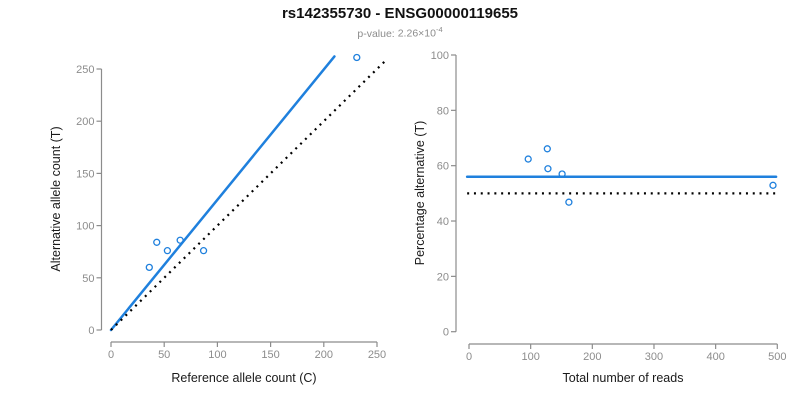  What do you see at coordinates (376, 33) in the screenshot?
I see `p-value-label: p-value:` at bounding box center [376, 33].